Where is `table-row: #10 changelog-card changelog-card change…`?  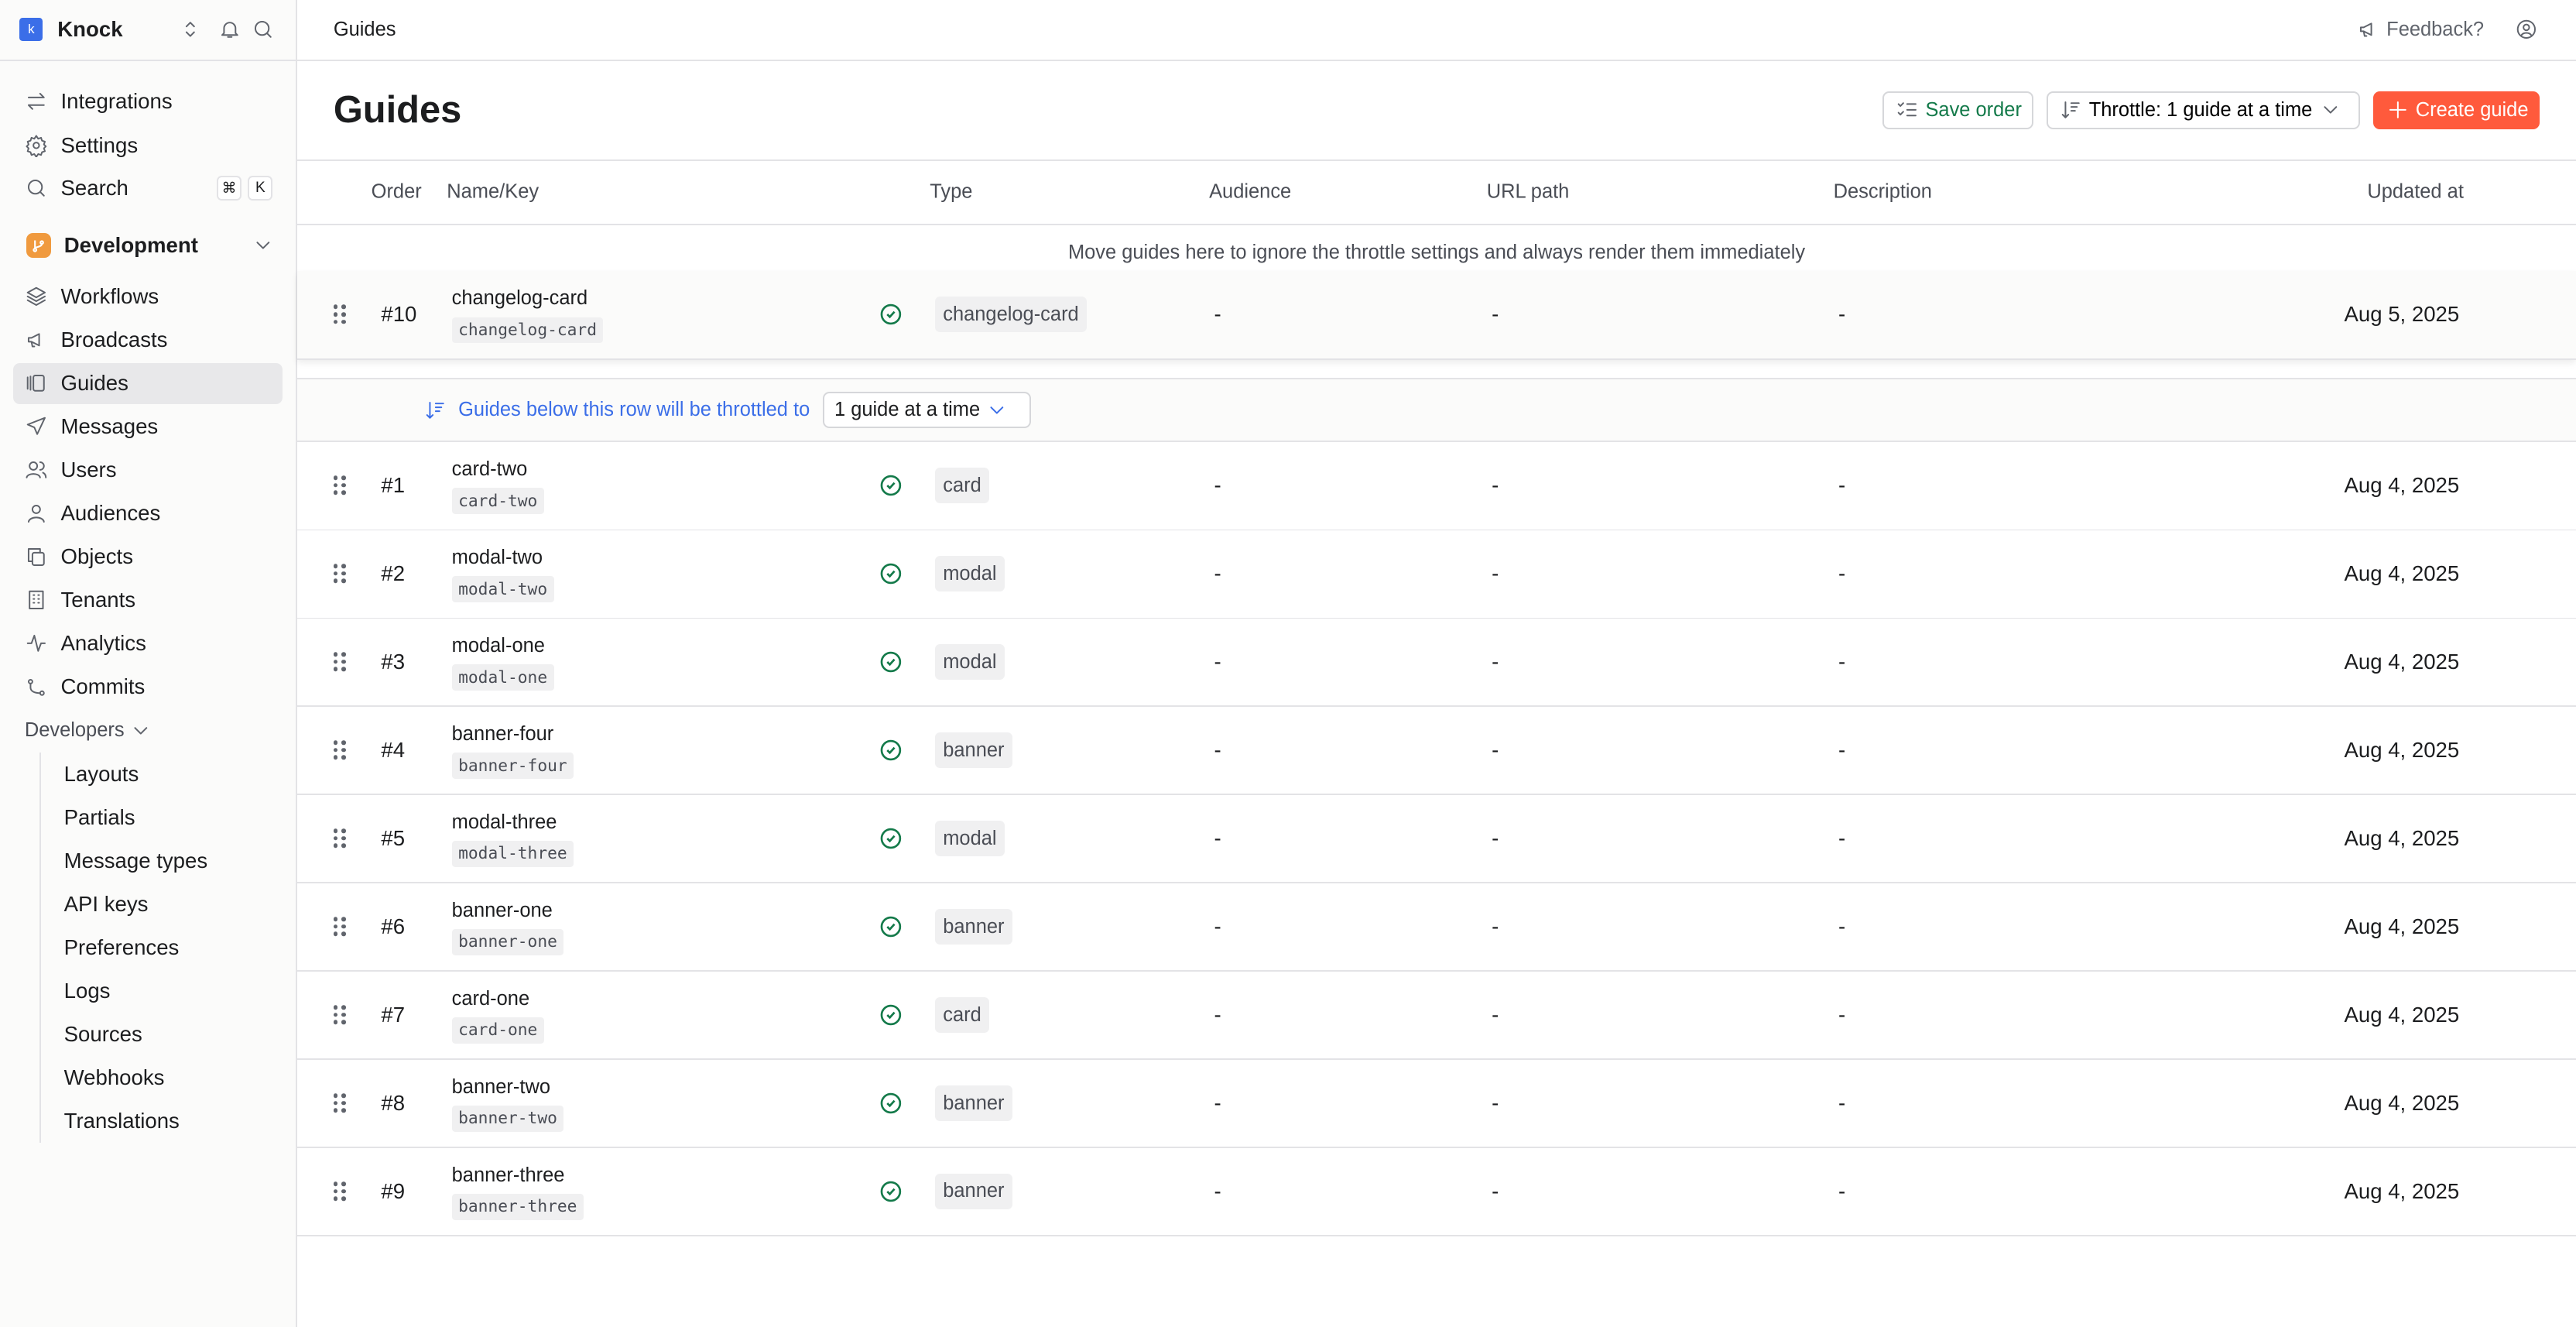
table-row: #10 changelog-card changelog-card change… is located at coordinates (1436, 315).